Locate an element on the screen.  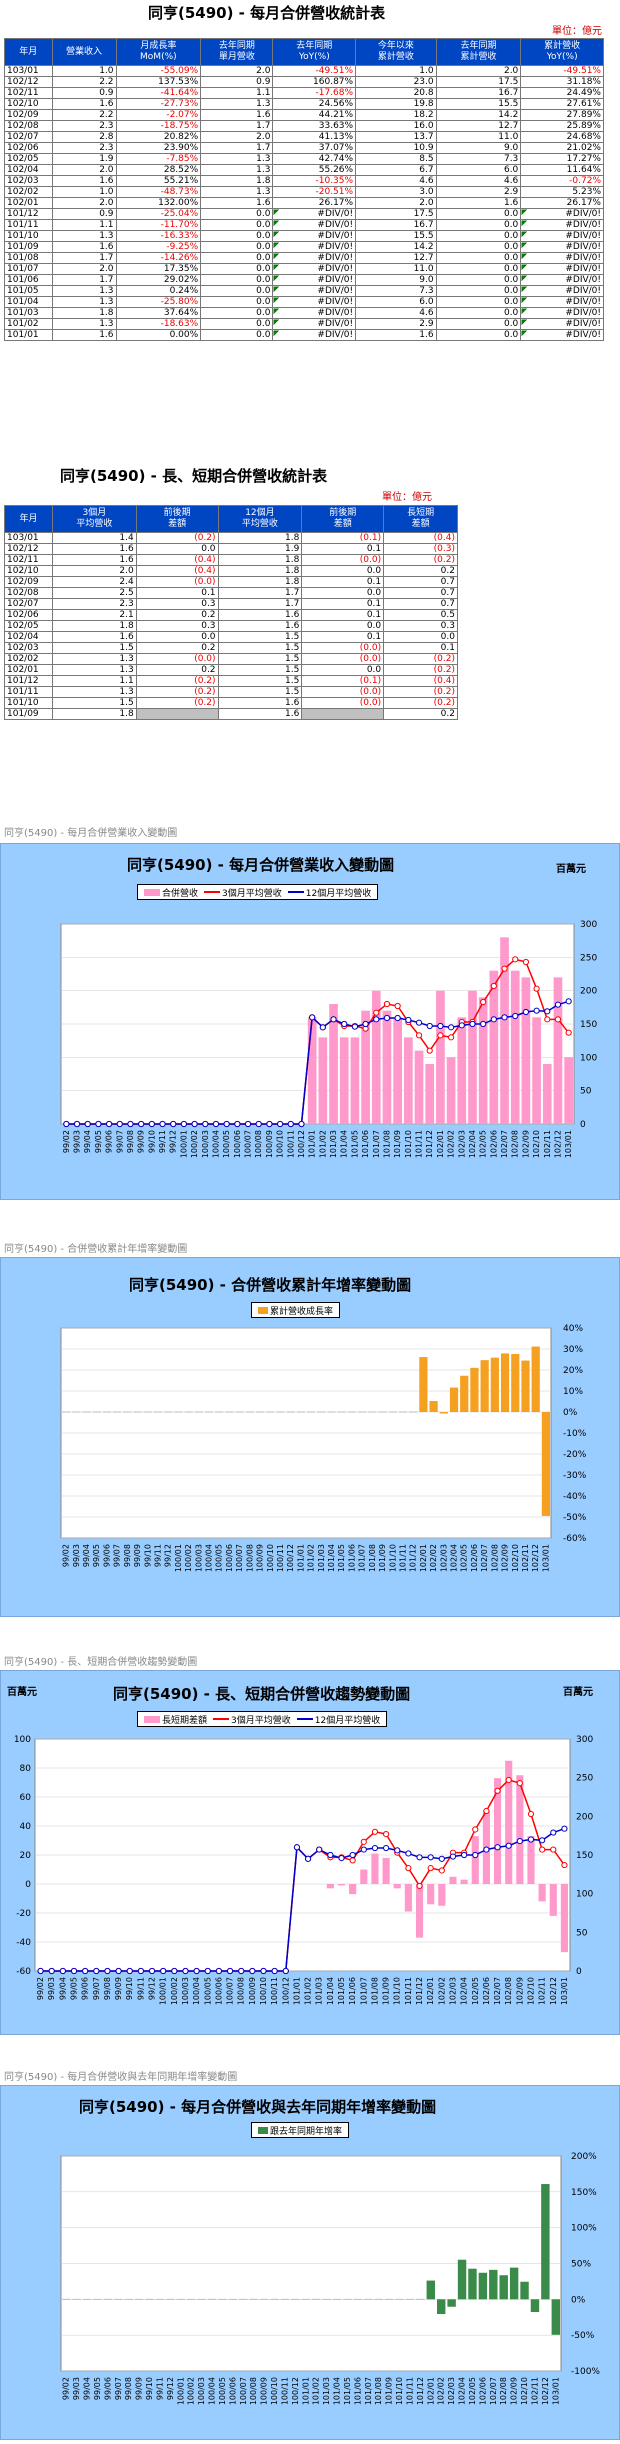
x-tick-label: 100/06 is located at coordinates (218, 1991).